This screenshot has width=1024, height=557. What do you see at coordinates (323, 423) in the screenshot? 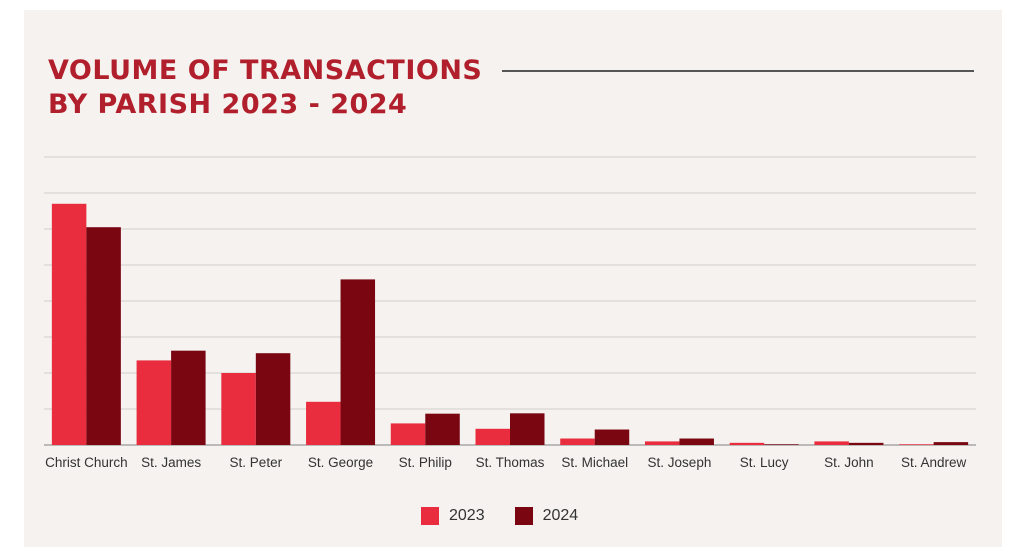
I see `bar-2023-st-george` at bounding box center [323, 423].